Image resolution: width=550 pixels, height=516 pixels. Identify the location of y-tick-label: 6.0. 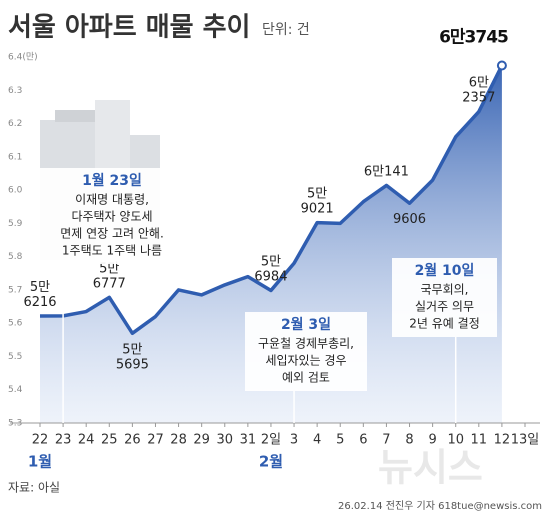
(15, 191).